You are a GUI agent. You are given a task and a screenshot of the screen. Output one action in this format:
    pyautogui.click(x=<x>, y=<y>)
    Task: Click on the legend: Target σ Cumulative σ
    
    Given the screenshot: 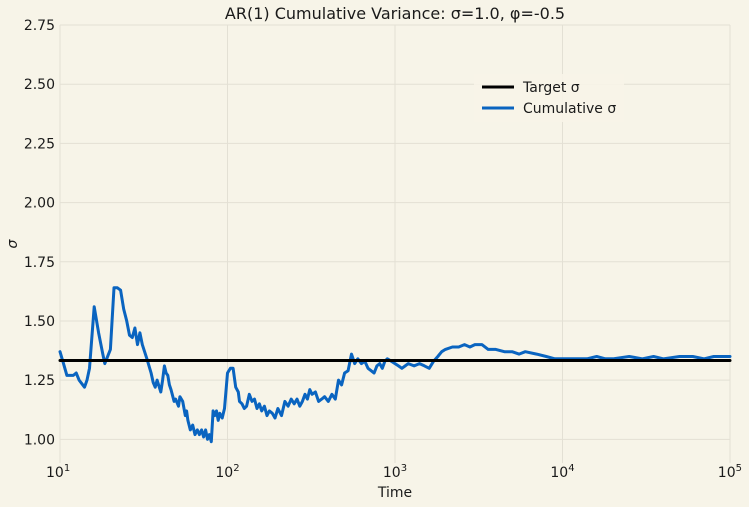 What is the action you would take?
    pyautogui.click(x=549, y=98)
    